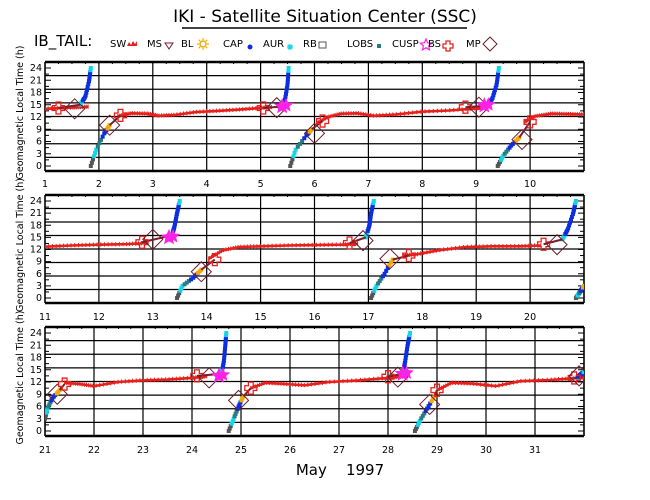  Describe the element at coordinates (36, 105) in the screenshot. I see `y-tick-label: 15` at that location.